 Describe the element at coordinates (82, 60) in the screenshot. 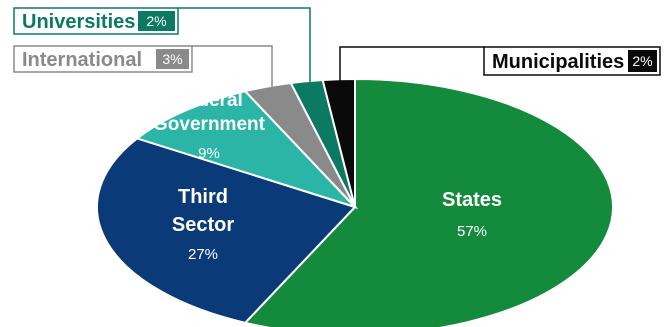

I see `callout-name-international: International` at that location.